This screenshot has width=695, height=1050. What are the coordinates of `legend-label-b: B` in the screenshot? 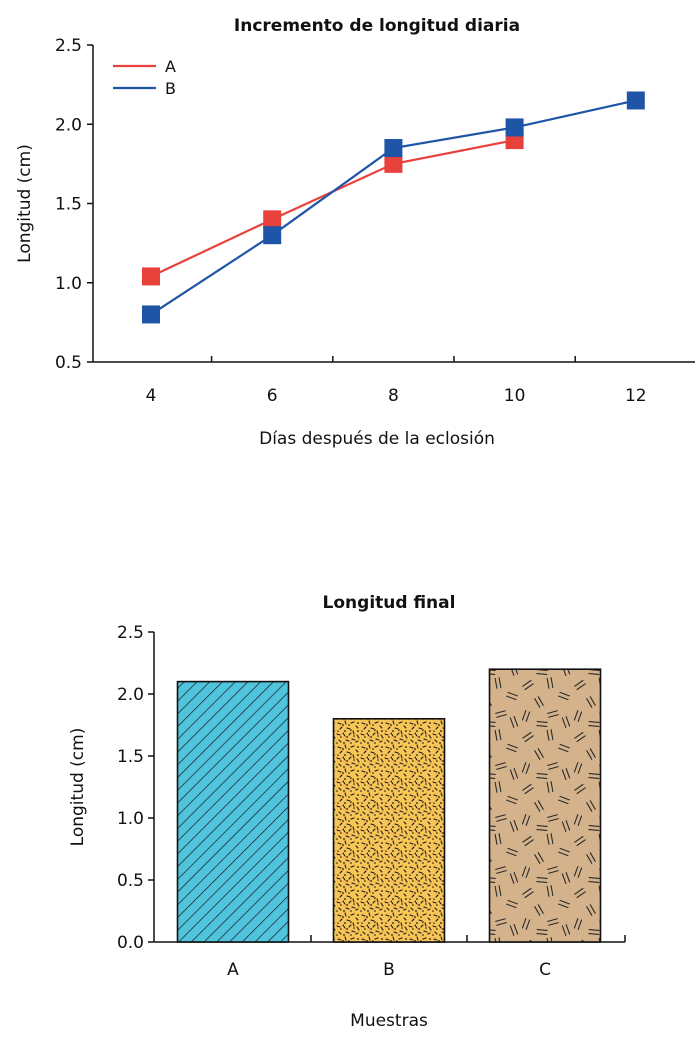 It's located at (170, 88).